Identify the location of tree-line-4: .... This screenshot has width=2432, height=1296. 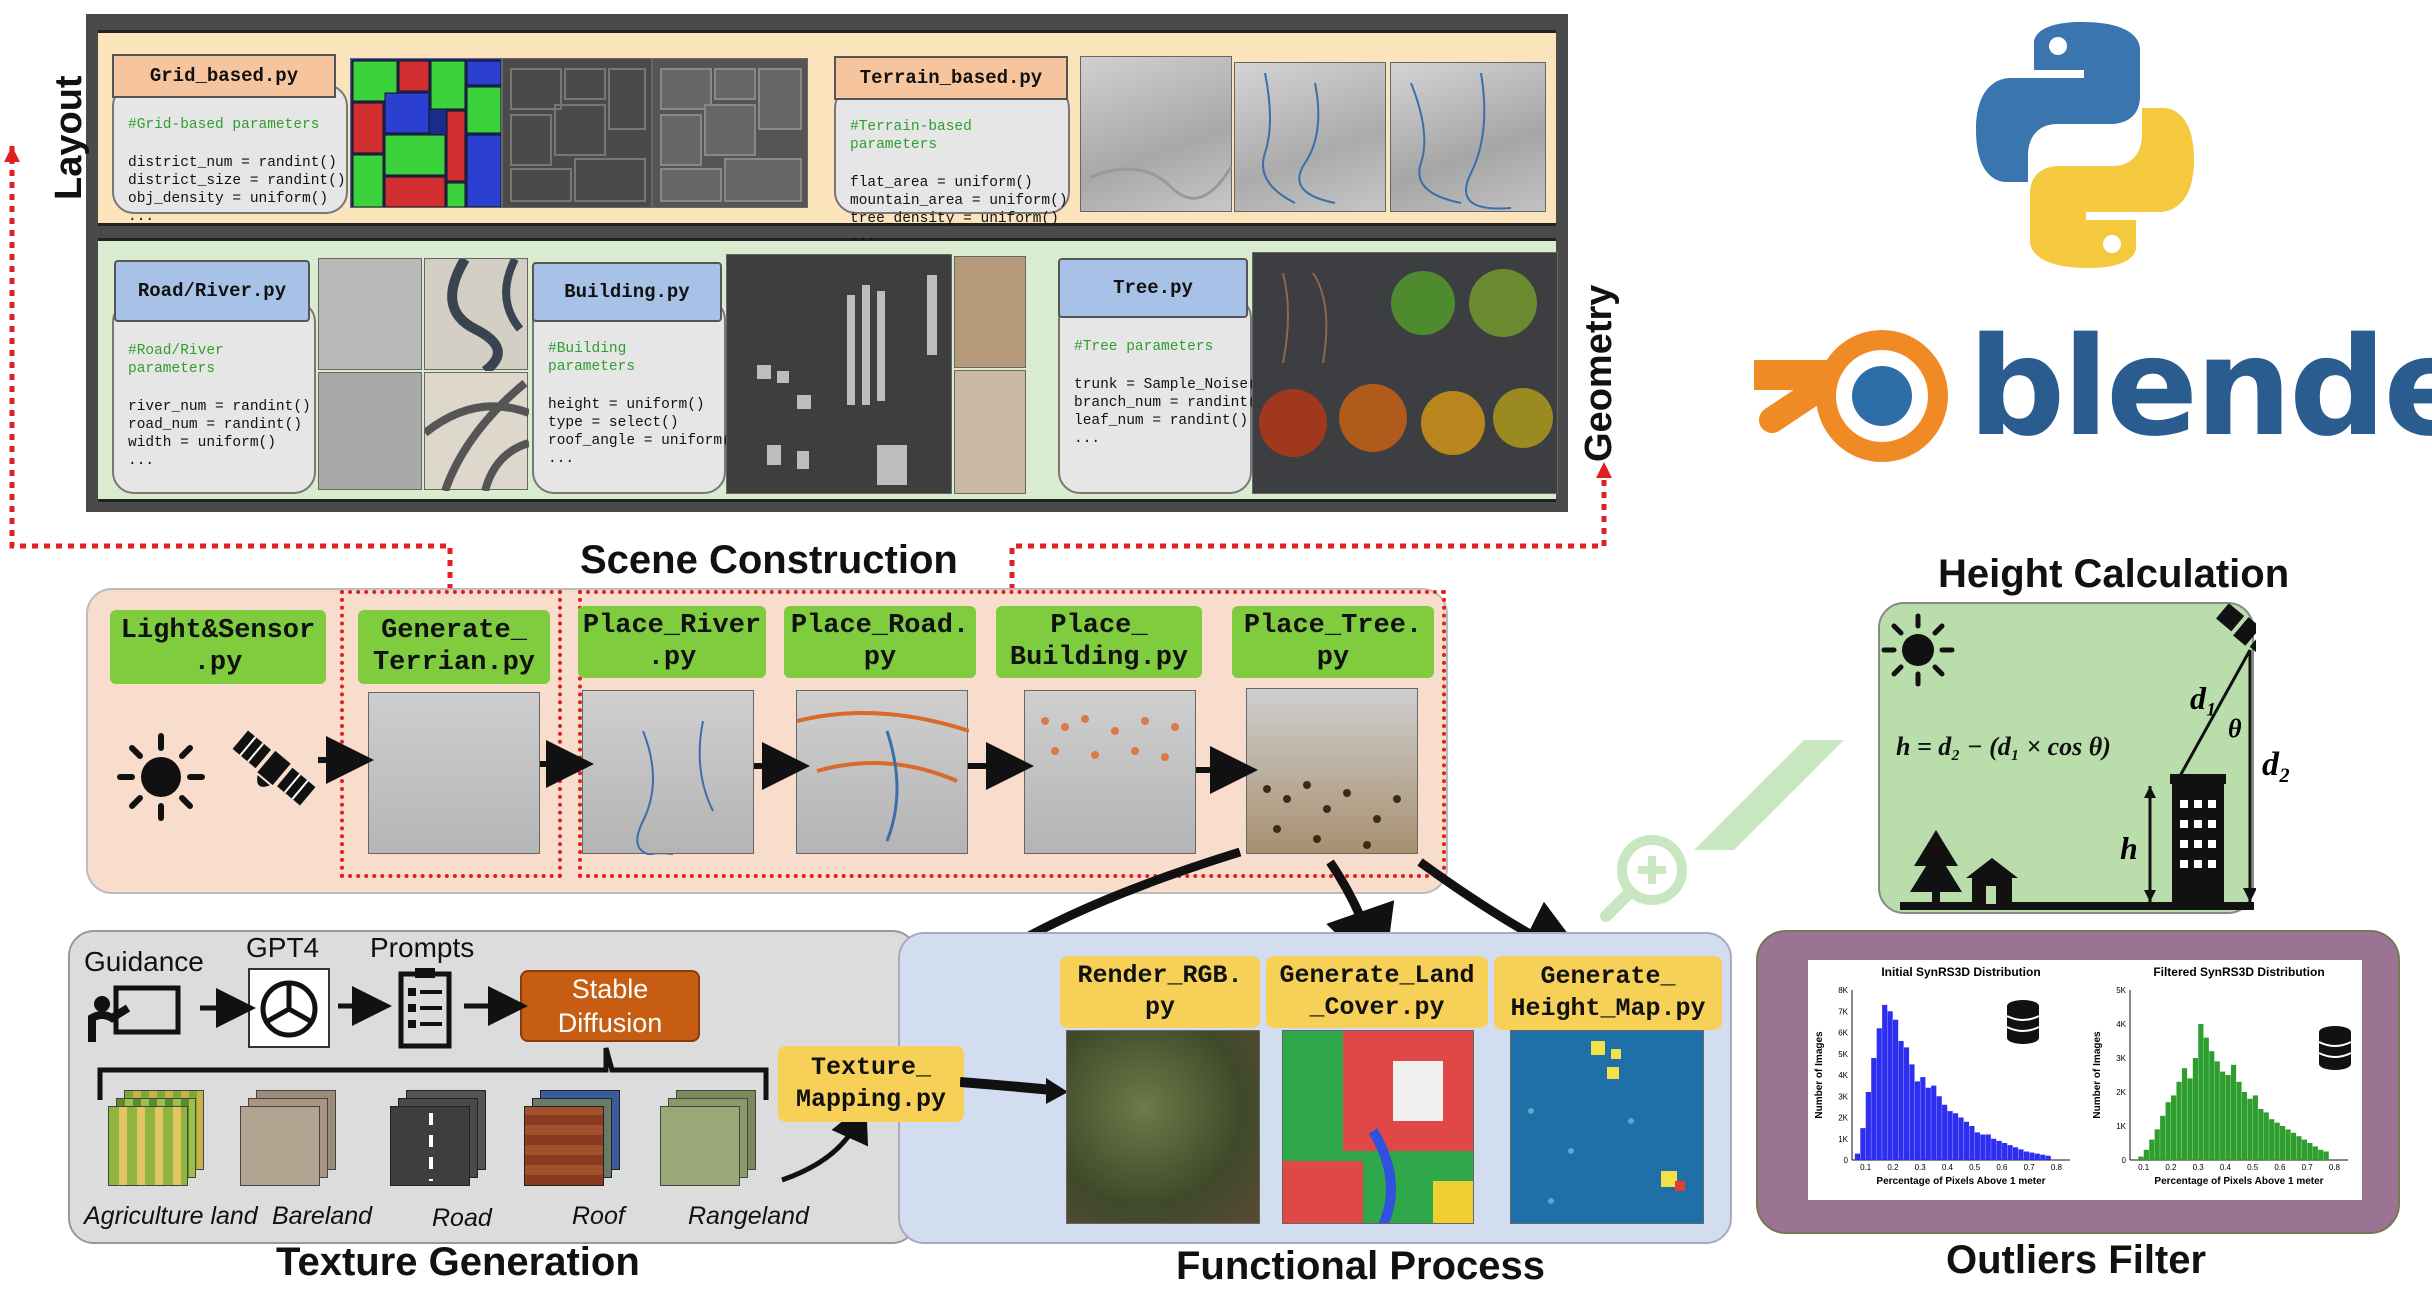
(1087, 439).